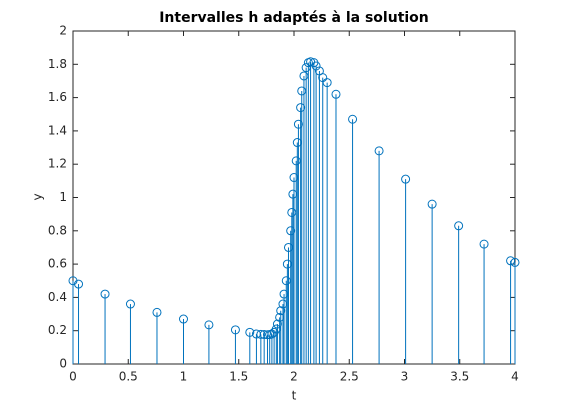 The width and height of the screenshot is (568, 410). Describe the element at coordinates (128, 377) in the screenshot. I see `x-tick-label: 0.5` at that location.